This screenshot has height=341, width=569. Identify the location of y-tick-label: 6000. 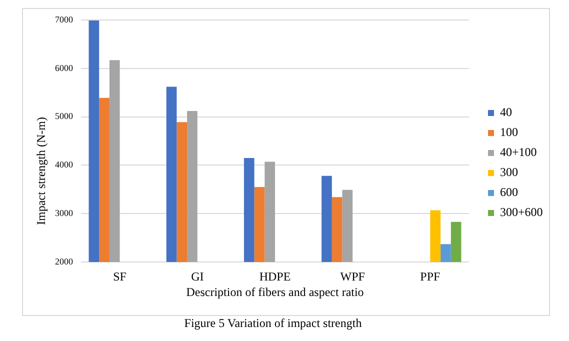
(64, 67).